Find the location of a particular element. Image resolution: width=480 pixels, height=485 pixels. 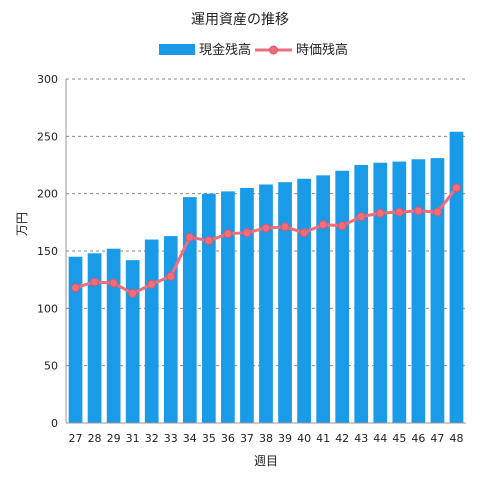

chart-title: 運用資産の推移 is located at coordinates (240, 20).